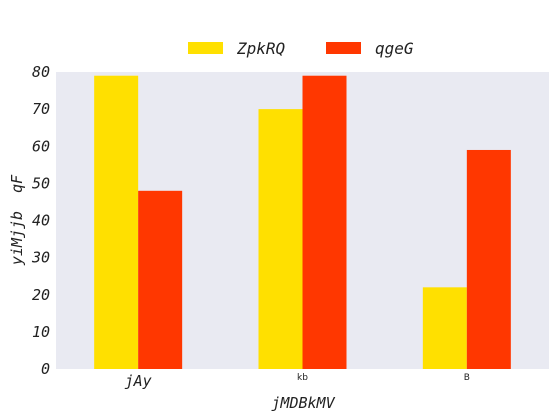 Image resolution: width=560 pixels, height=420 pixels. Describe the element at coordinates (41, 295) in the screenshot. I see `y-tick-label: 20` at that location.